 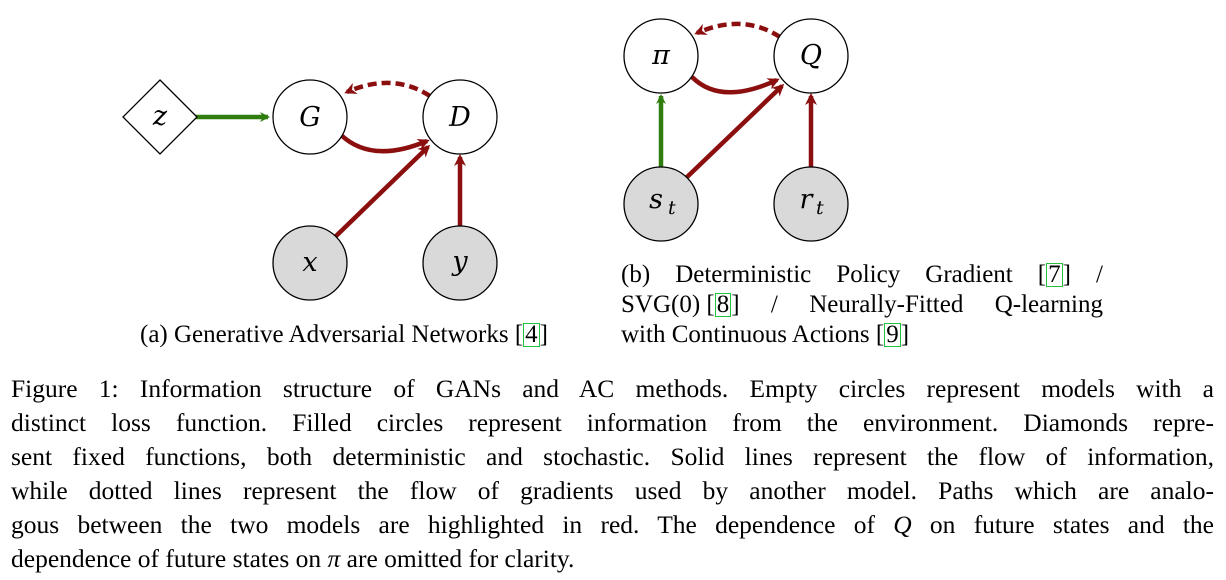 What do you see at coordinates (381, 192) in the screenshot?
I see `edge-x-to-d` at bounding box center [381, 192].